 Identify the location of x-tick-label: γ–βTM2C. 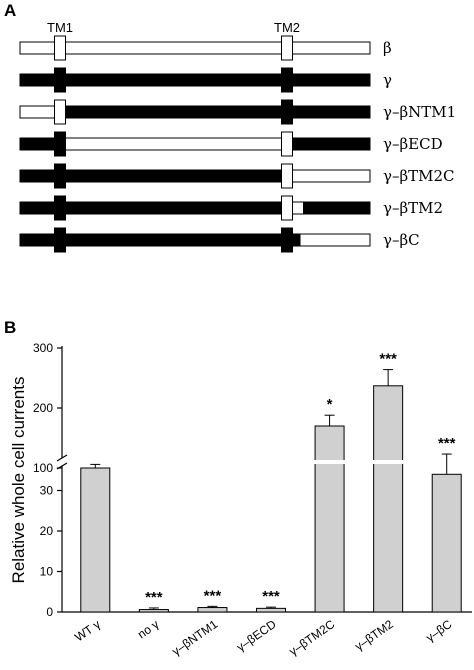
(311, 638).